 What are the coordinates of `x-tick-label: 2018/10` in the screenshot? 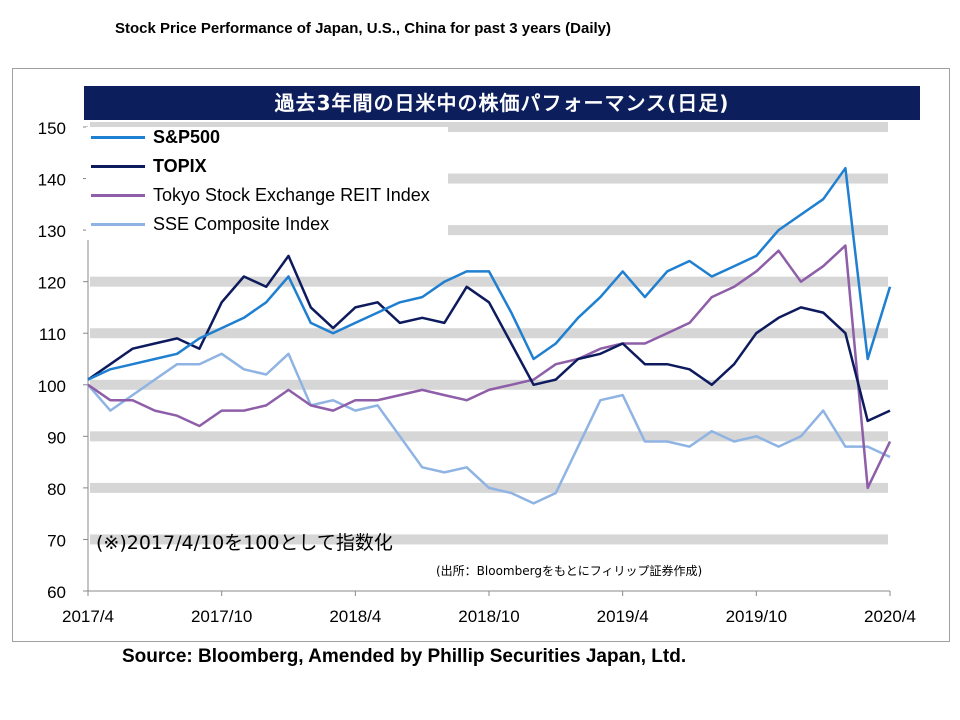 It's located at (488, 616).